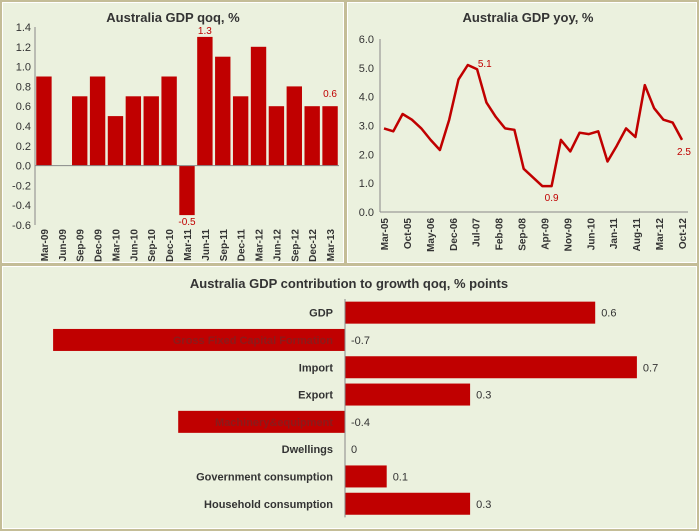 The height and width of the screenshot is (531, 699). I want to click on y-tick-label: 0.8, so click(23, 87).